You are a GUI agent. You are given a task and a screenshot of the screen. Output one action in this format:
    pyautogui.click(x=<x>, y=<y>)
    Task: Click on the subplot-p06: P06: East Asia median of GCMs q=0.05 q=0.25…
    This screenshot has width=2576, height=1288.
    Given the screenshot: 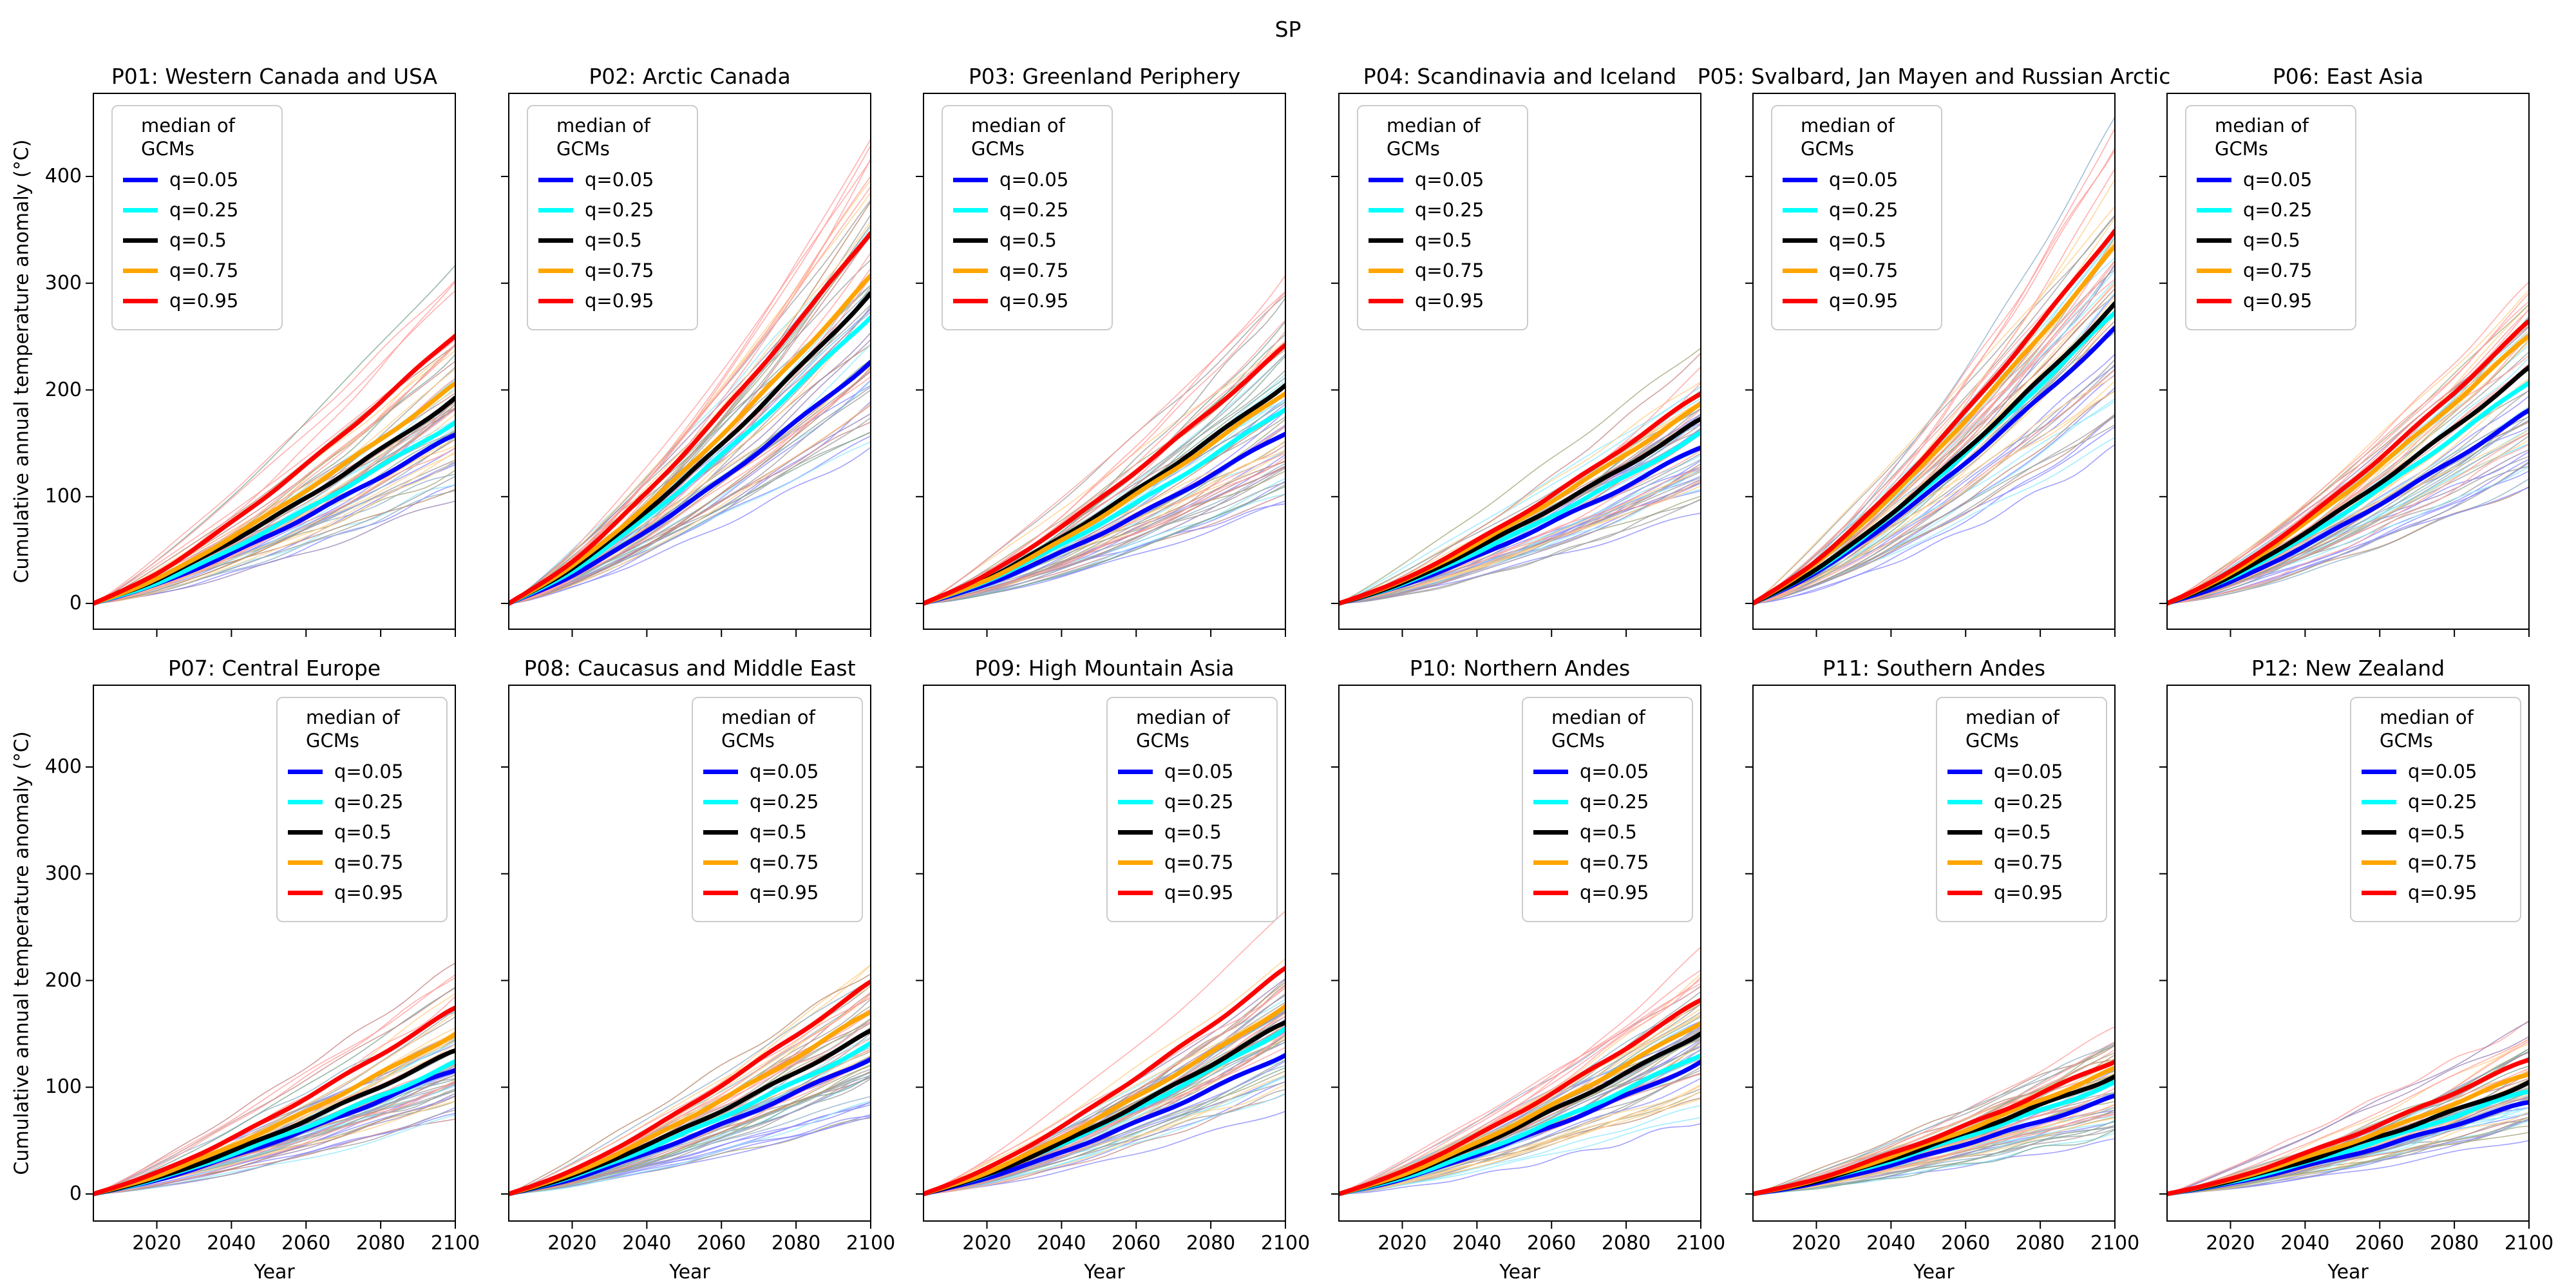 What is the action you would take?
    pyautogui.click(x=2344, y=350)
    